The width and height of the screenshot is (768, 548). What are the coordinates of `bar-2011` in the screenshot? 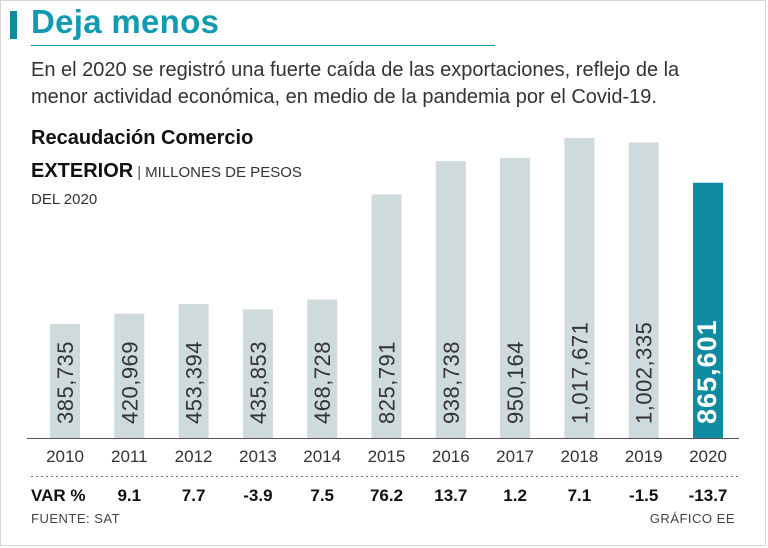 It's located at (129, 375).